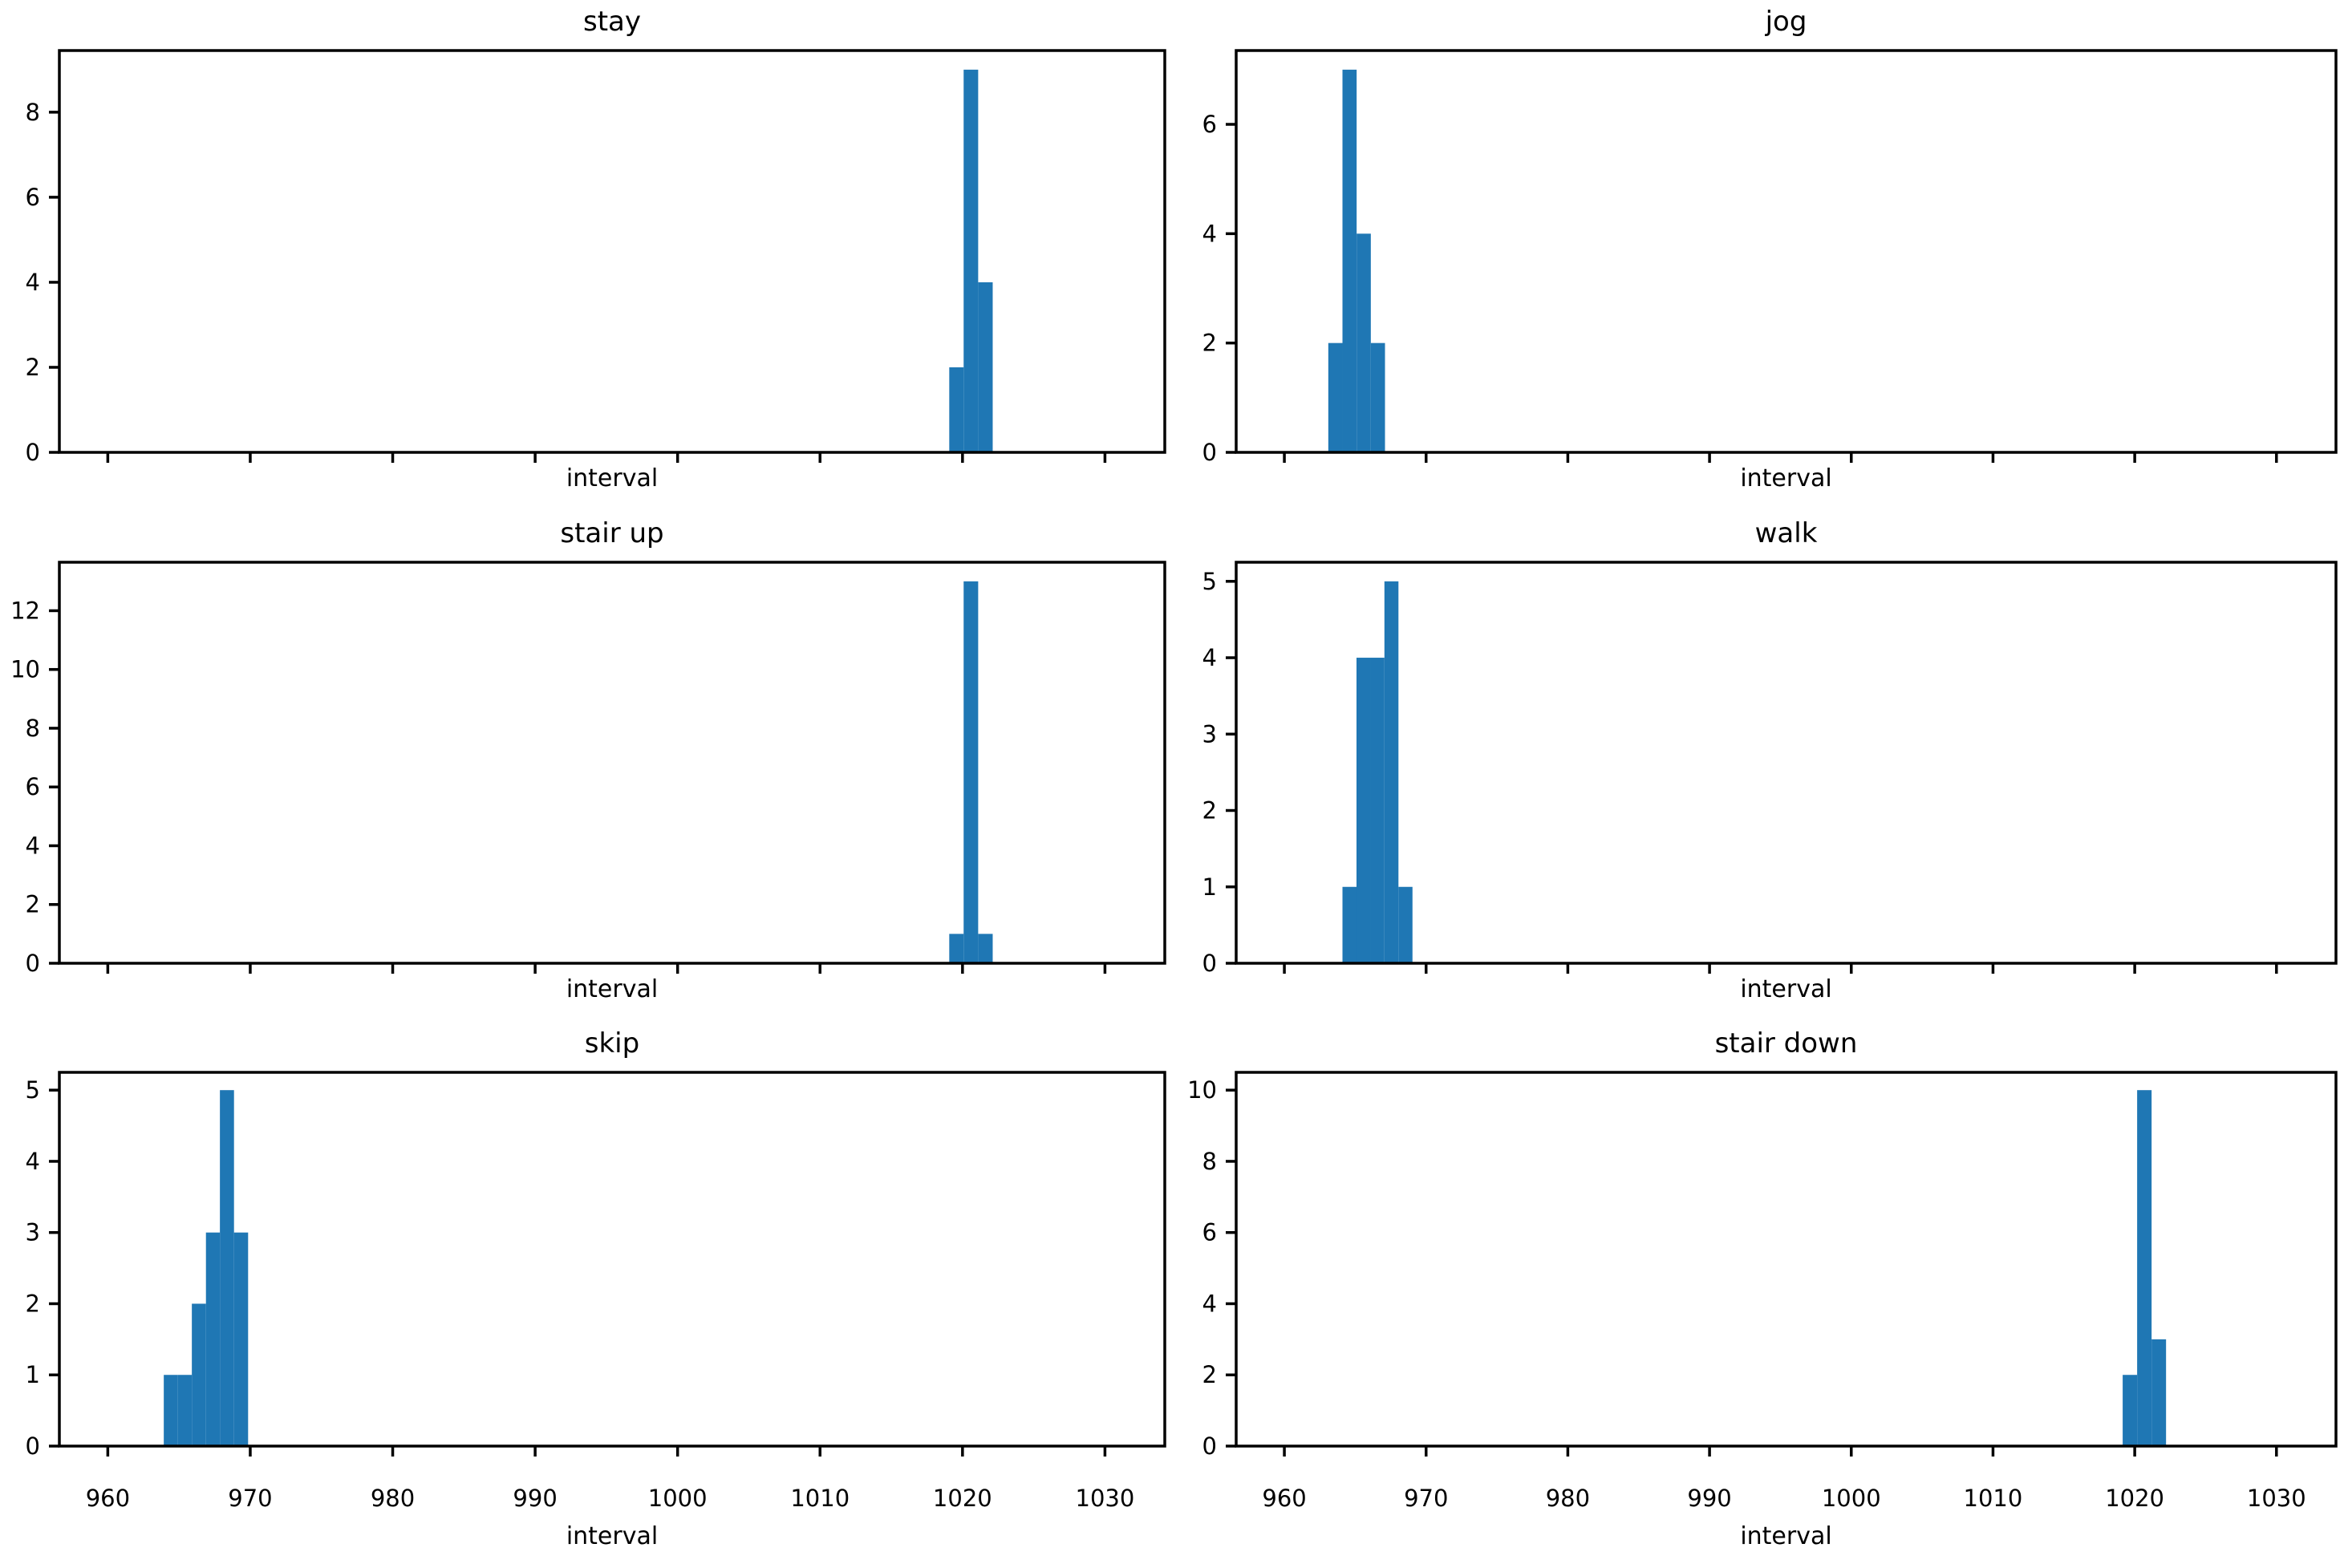  What do you see at coordinates (612, 478) in the screenshot?
I see `x-axis-label-stay: interval` at bounding box center [612, 478].